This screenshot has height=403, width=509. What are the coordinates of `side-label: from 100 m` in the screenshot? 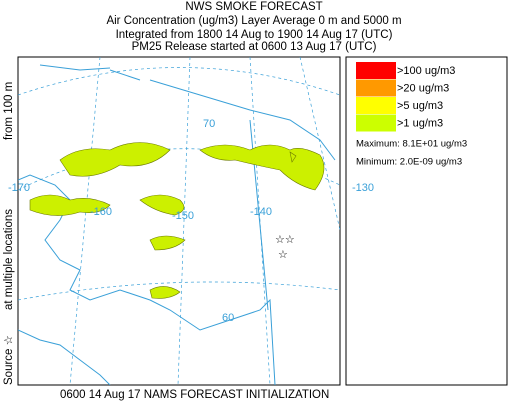 It's located at (9, 111).